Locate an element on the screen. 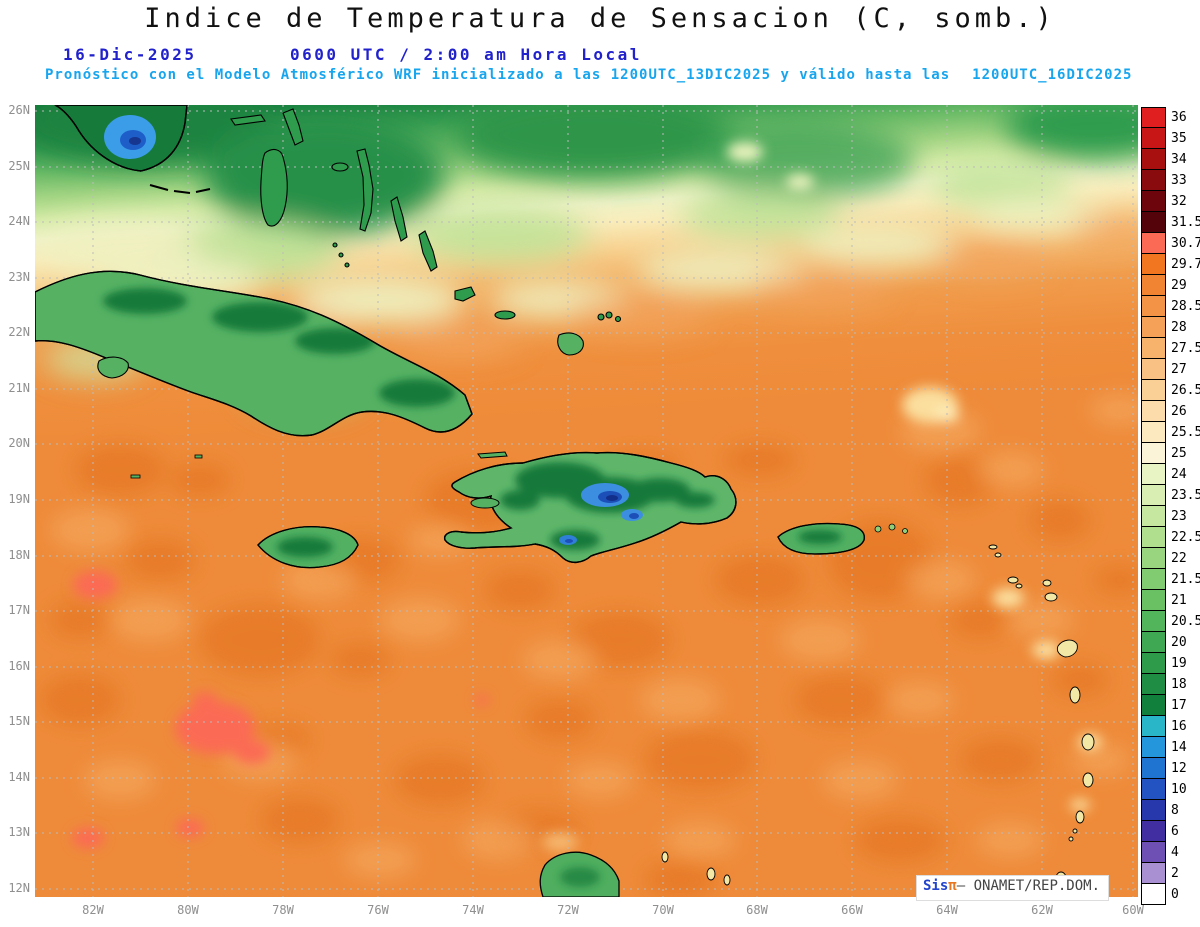 This screenshot has height=927, width=1200. colorbar-row: 16 is located at coordinates (1170, 726).